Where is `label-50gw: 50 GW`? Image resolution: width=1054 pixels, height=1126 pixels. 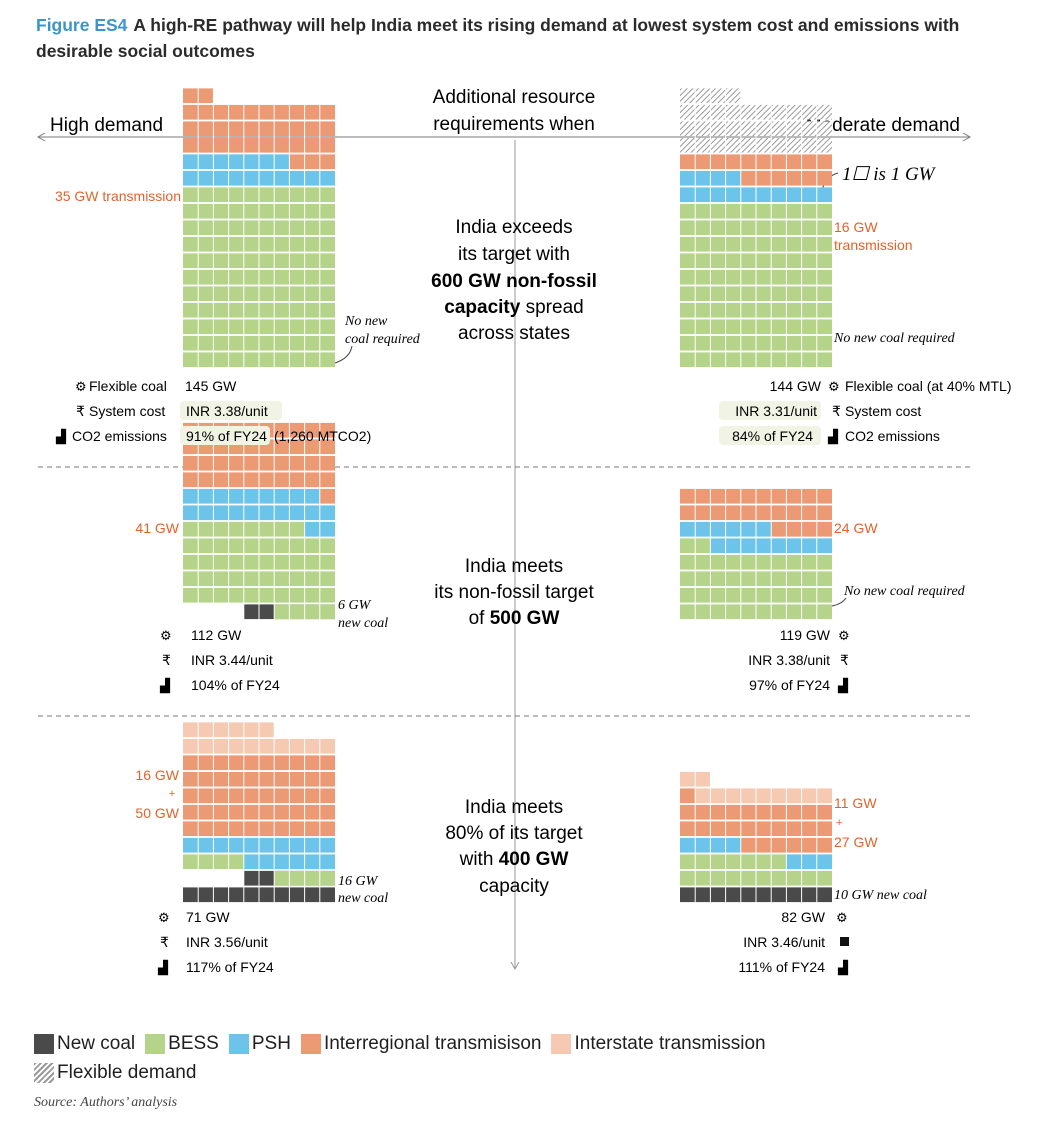
label-50gw: 50 GW is located at coordinates (157, 813).